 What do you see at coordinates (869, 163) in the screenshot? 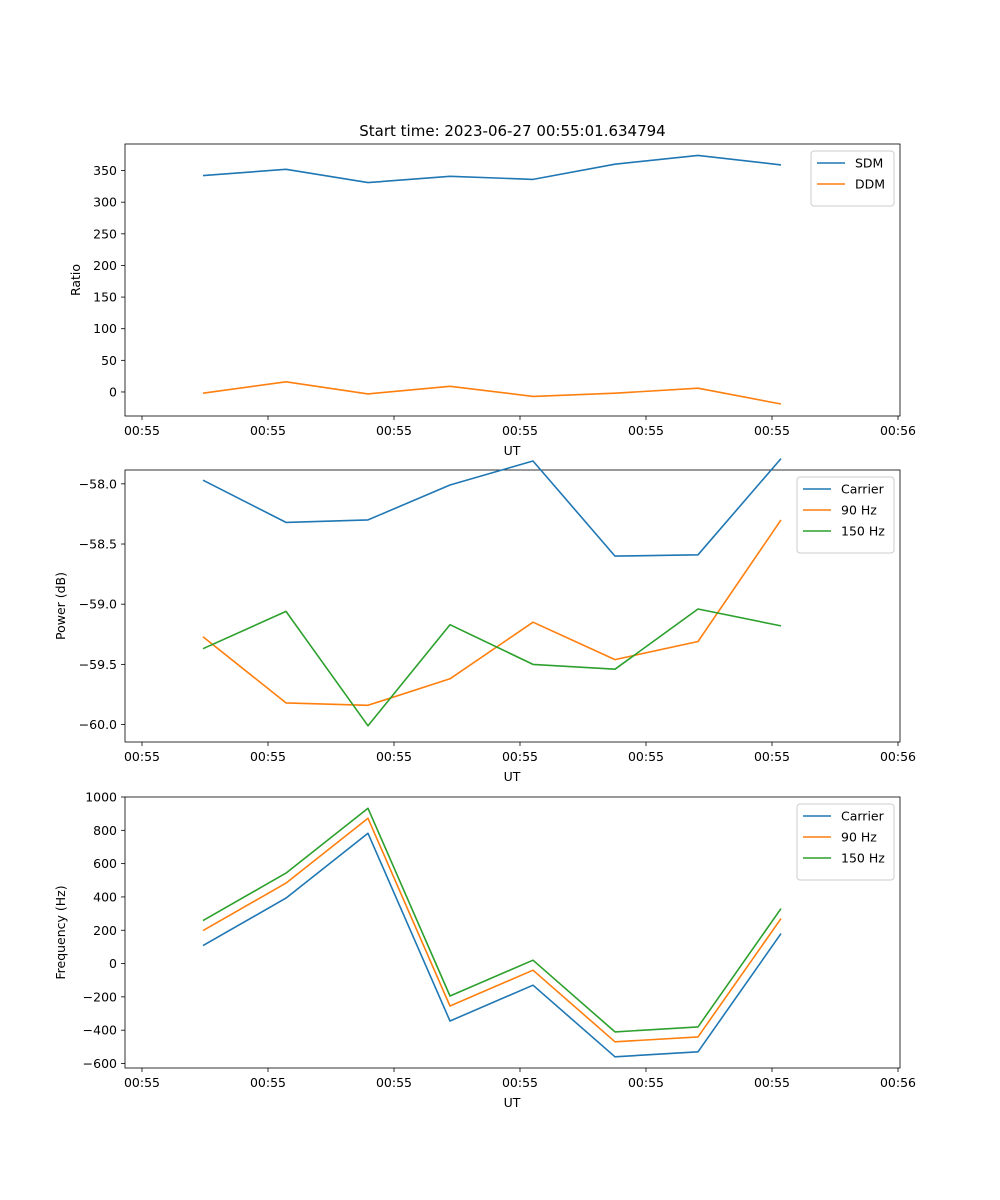
I see `legend-label-sdm: SDM` at bounding box center [869, 163].